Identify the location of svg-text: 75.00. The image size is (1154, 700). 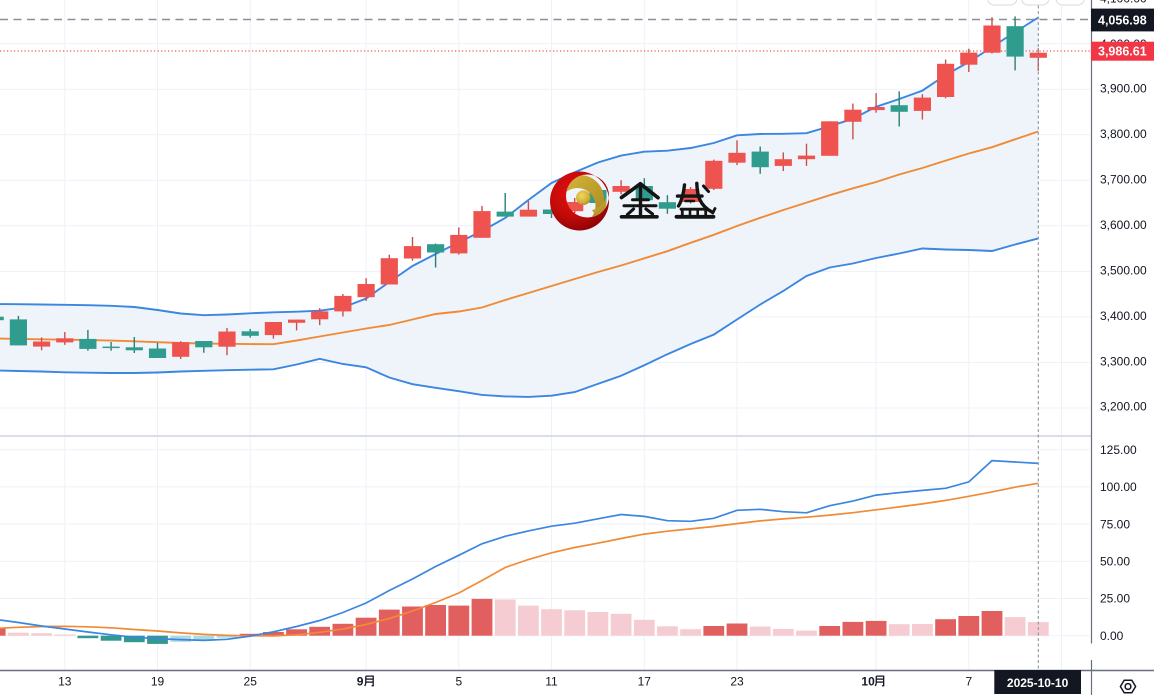
(1115, 524).